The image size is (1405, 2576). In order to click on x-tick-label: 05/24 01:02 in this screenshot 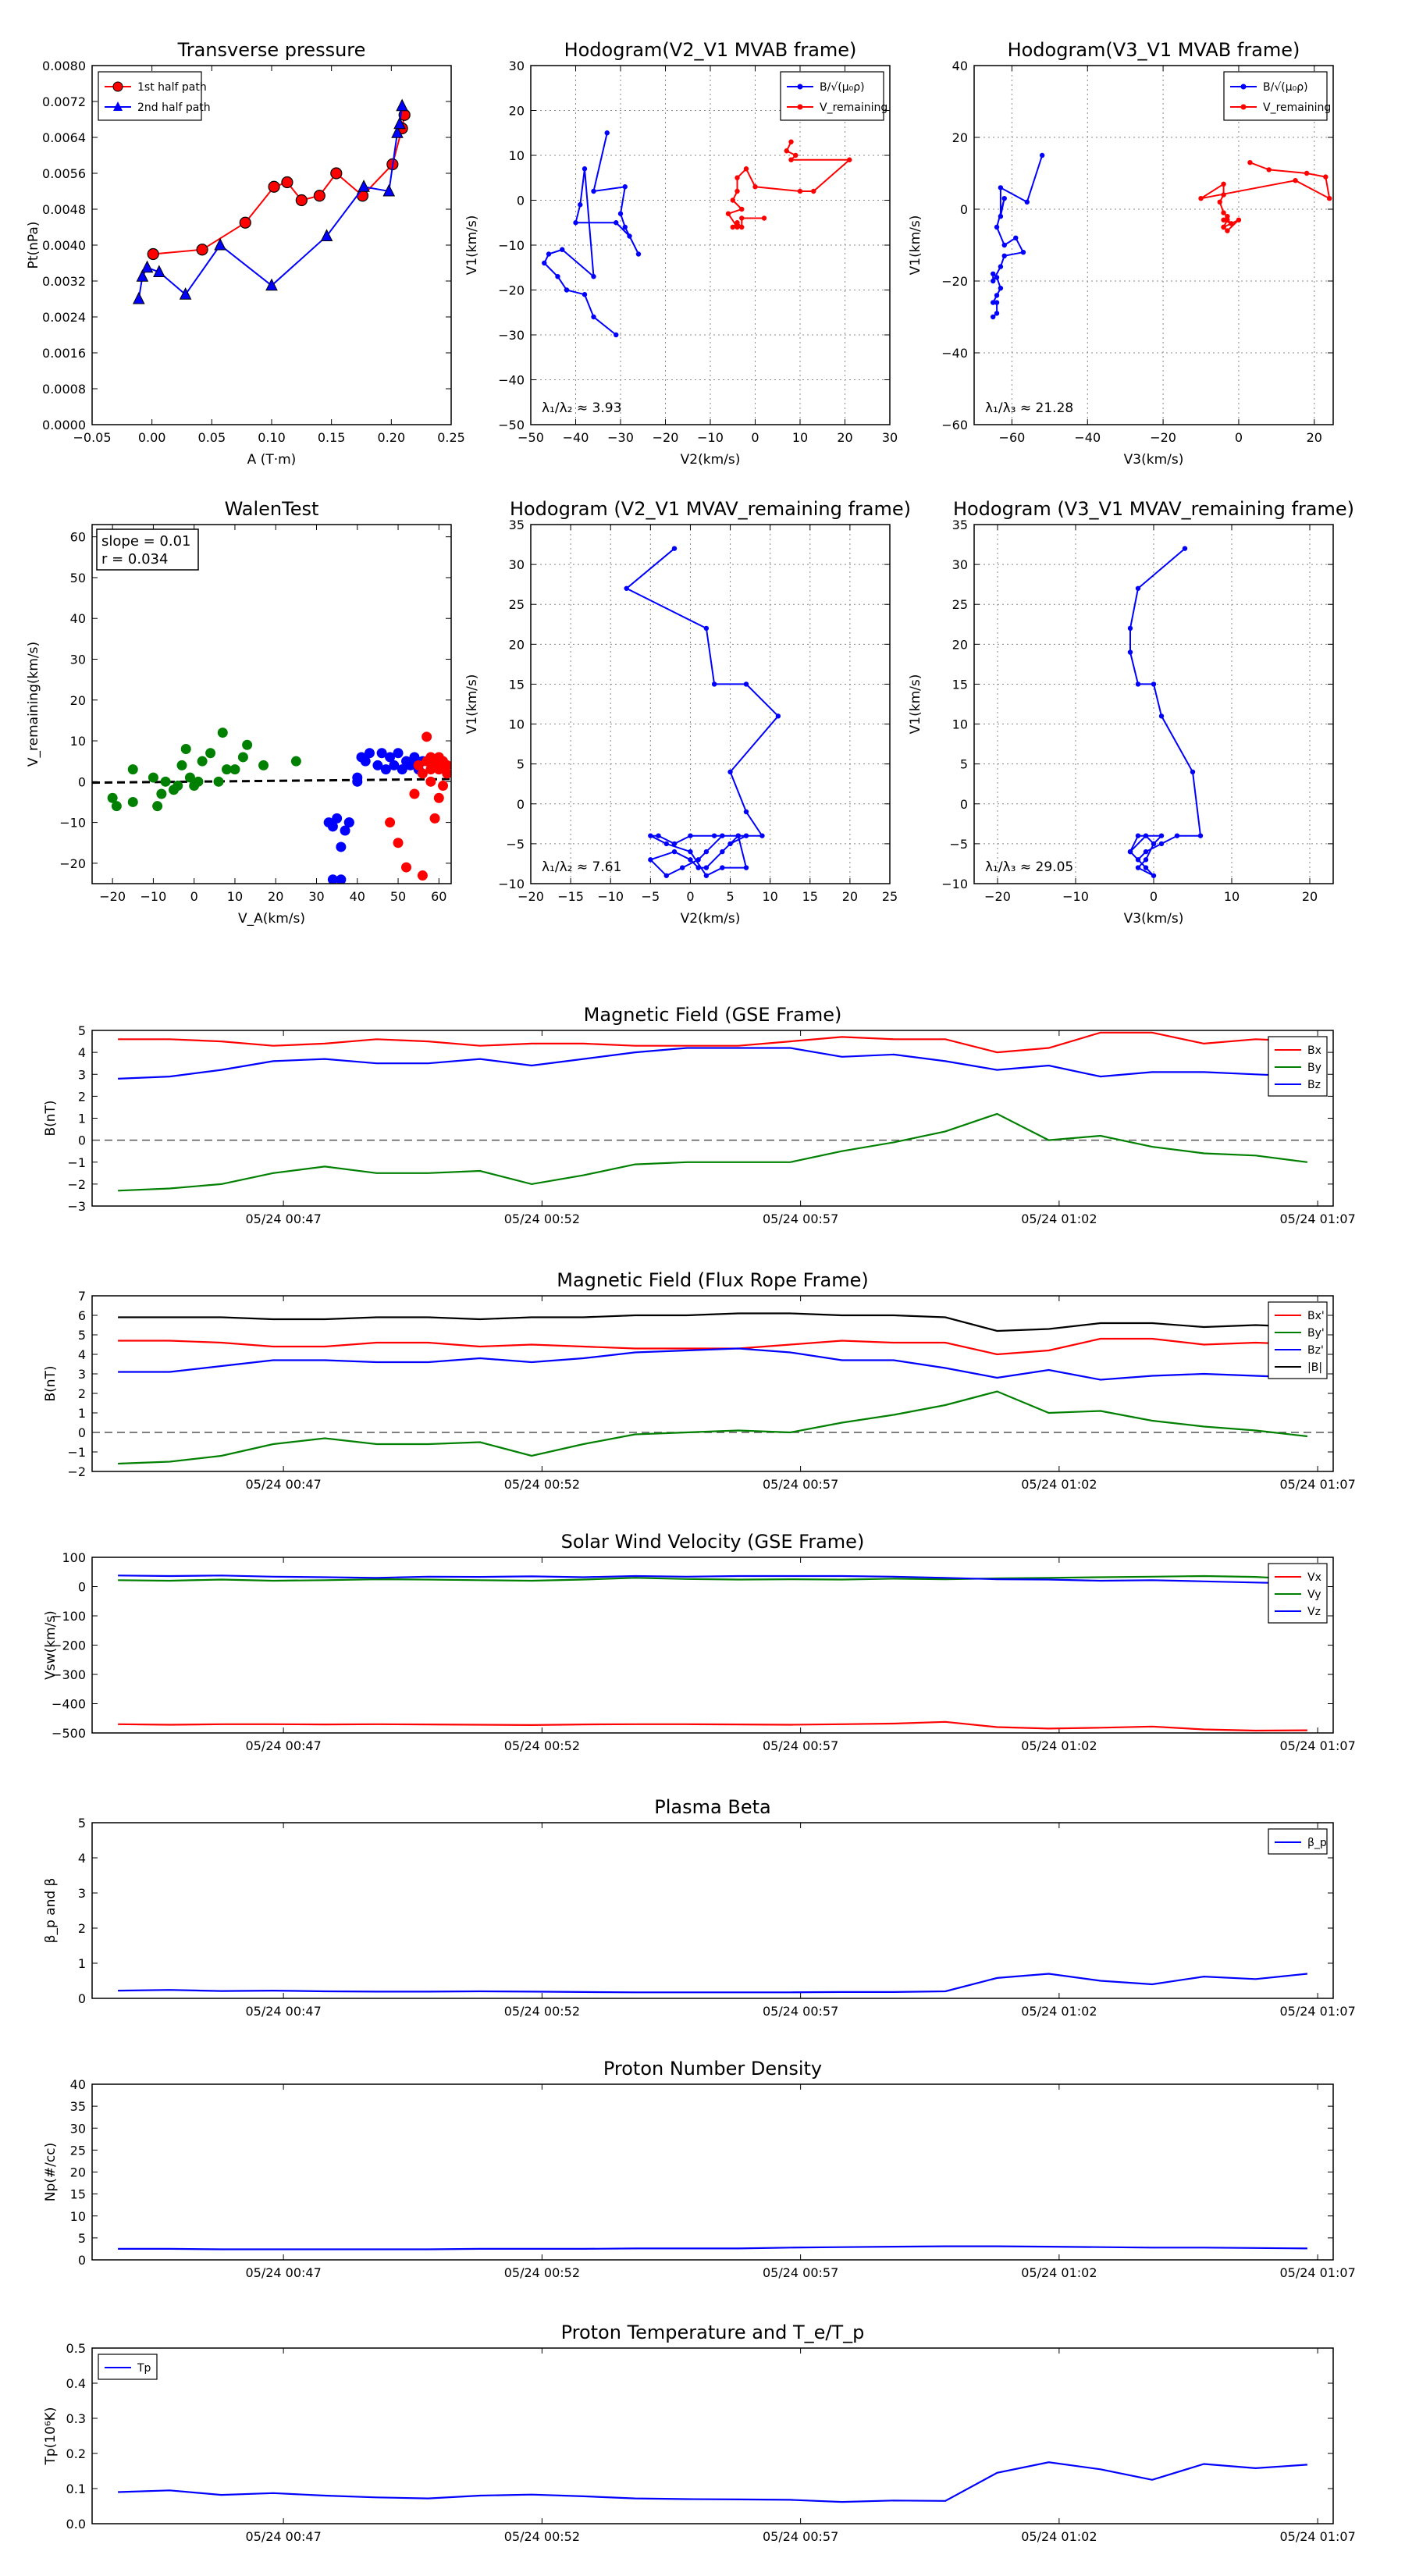, I will do `click(1059, 1219)`.